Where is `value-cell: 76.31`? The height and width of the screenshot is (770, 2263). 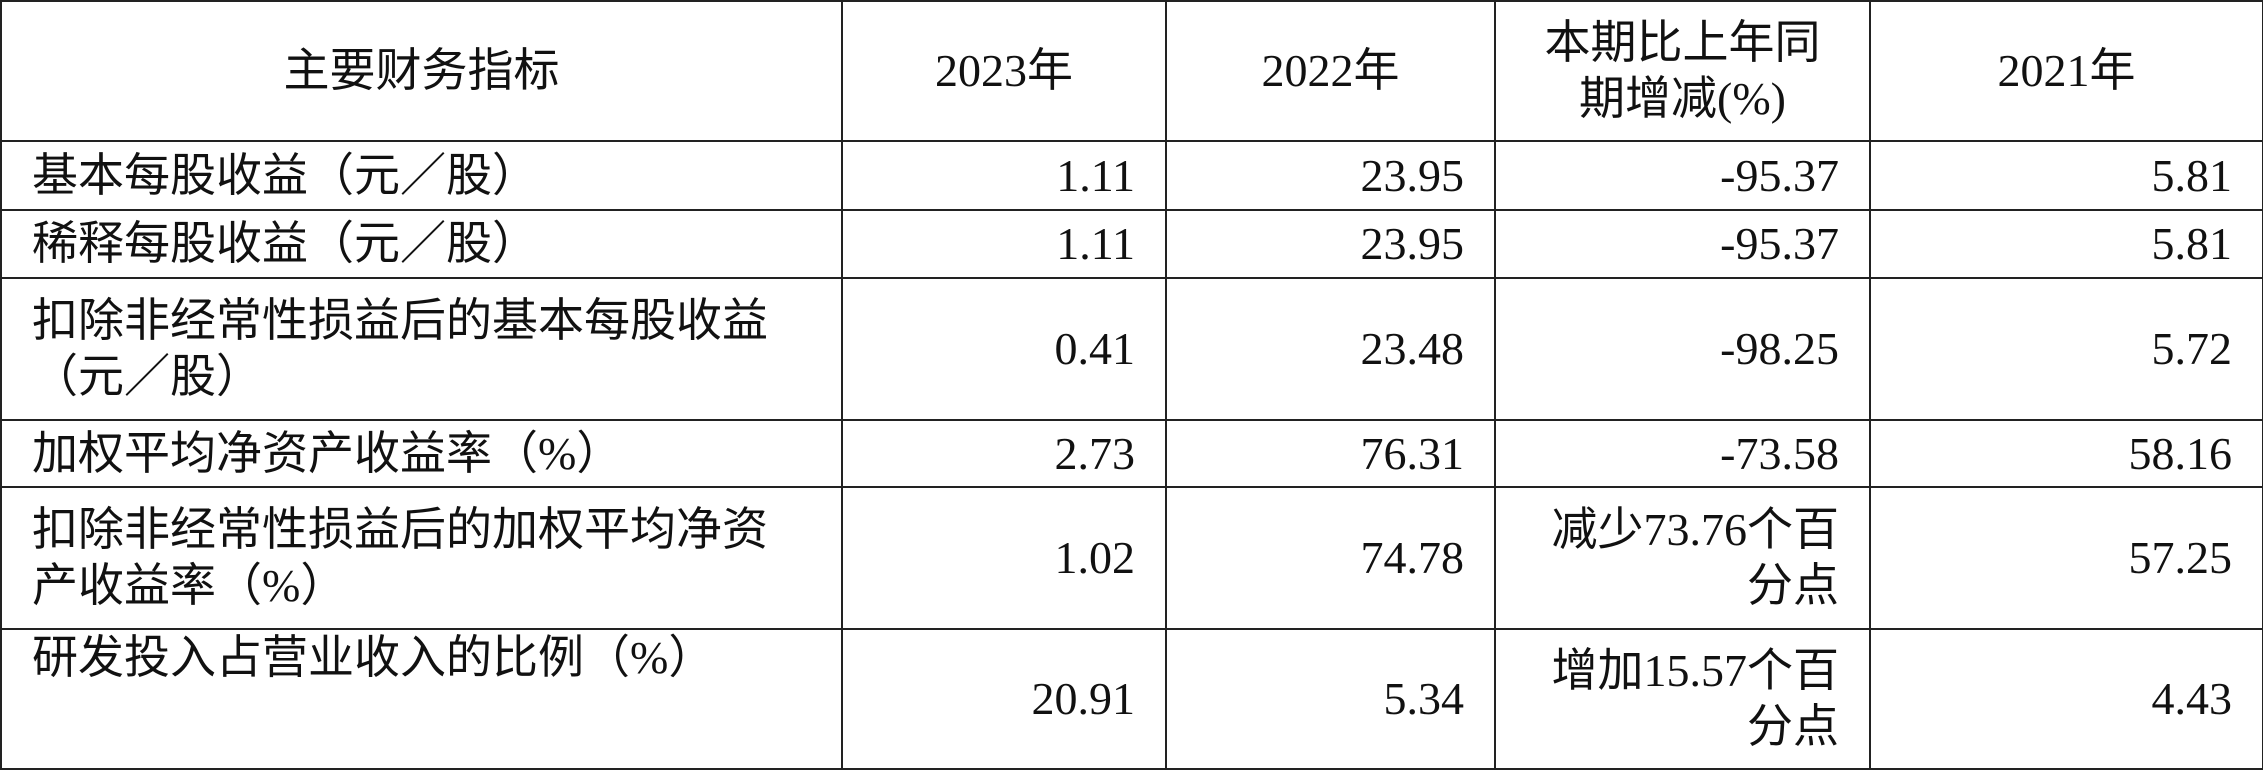
value-cell: 76.31 is located at coordinates (1330, 453).